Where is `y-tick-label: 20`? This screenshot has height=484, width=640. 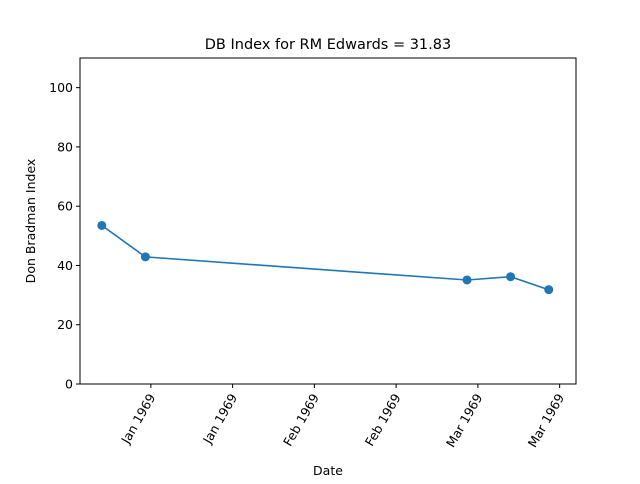 y-tick-label: 20 is located at coordinates (65, 324).